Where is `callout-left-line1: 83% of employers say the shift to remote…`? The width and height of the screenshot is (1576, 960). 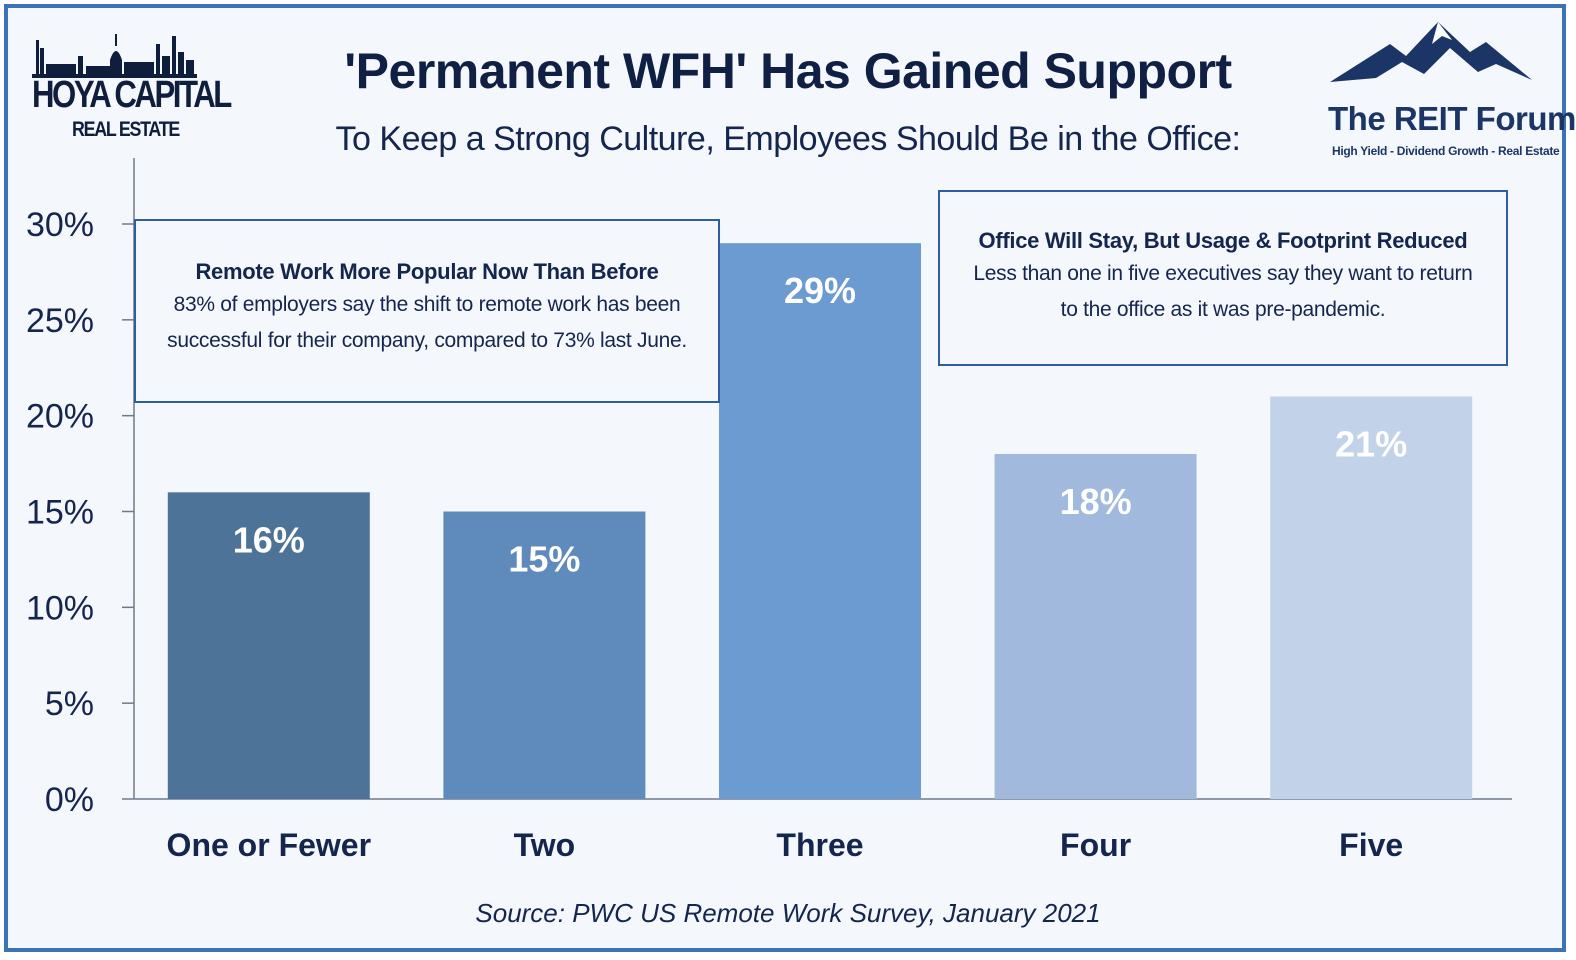
callout-left-line1: 83% of employers say the shift to remote… is located at coordinates (427, 304).